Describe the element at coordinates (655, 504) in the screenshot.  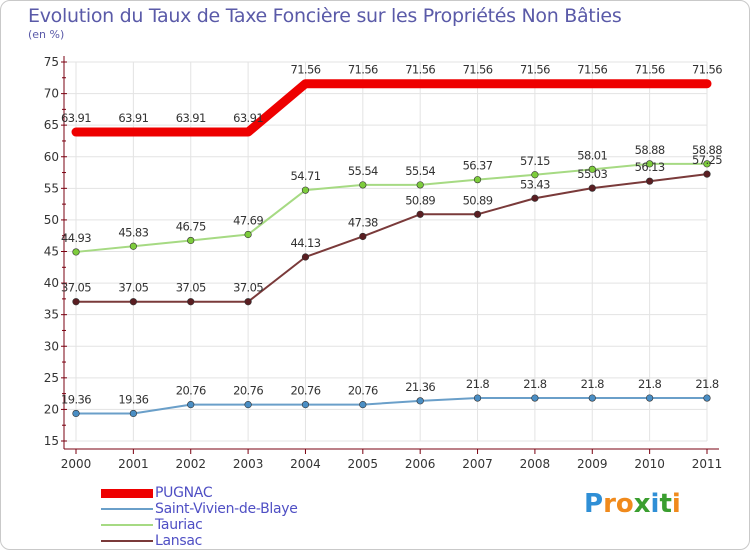
I see `logo-letter: i` at that location.